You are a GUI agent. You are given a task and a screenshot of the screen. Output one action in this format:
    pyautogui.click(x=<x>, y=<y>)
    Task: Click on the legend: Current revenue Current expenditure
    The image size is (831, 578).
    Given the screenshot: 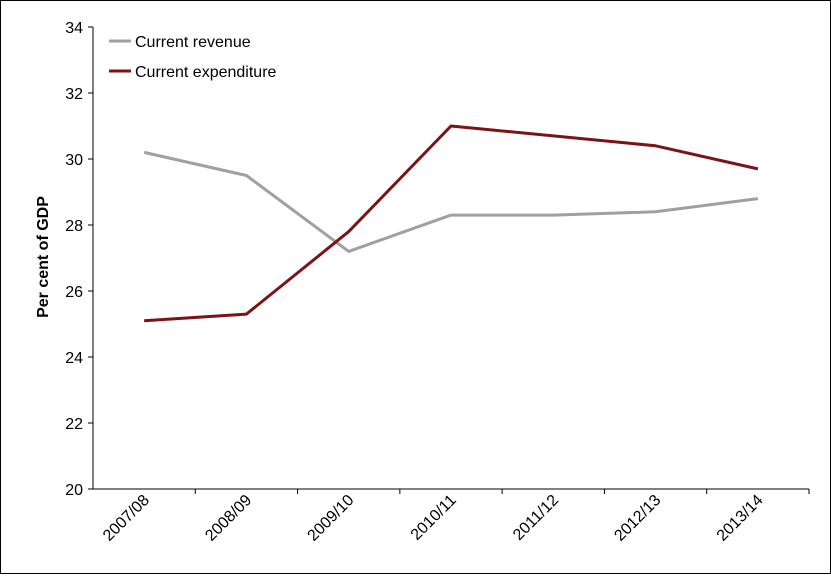 What is the action you would take?
    pyautogui.click(x=193, y=57)
    